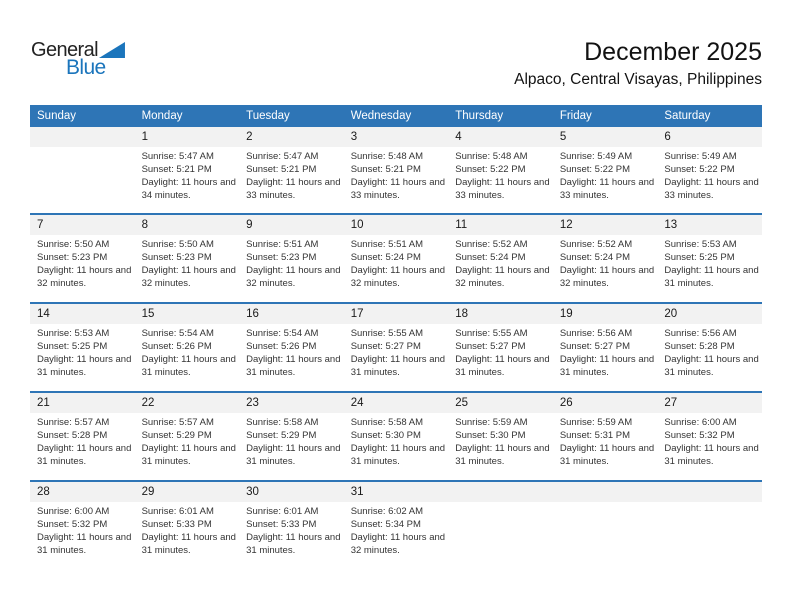 The height and width of the screenshot is (612, 792). Describe the element at coordinates (595, 346) in the screenshot. I see `sunset-text: Sunset: 5:27 PM` at that location.